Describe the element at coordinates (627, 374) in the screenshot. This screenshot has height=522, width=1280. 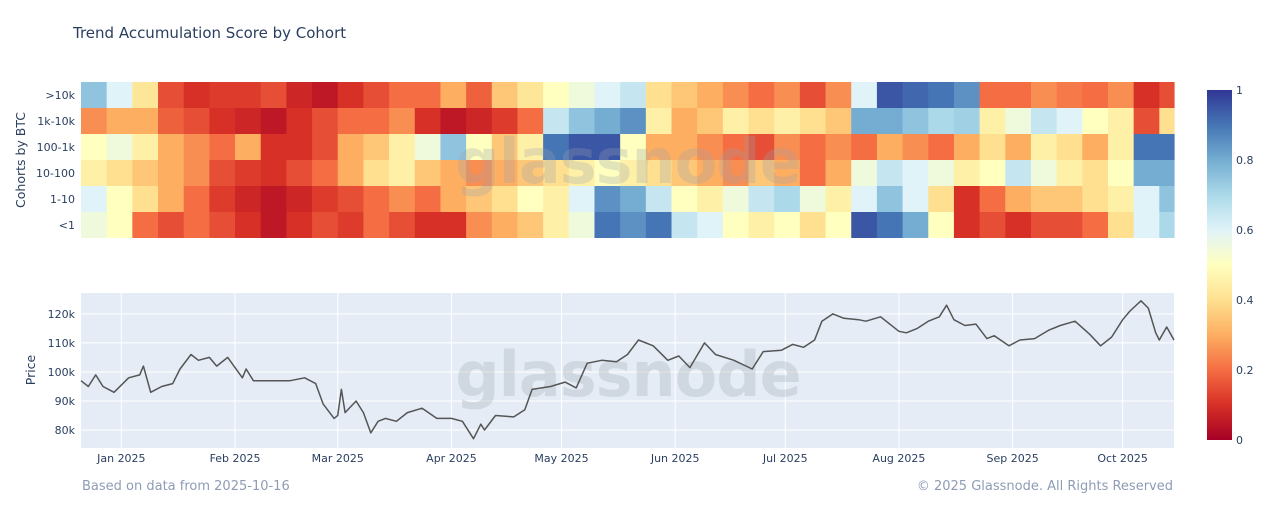
I see `watermark-logo: glassnode` at that location.